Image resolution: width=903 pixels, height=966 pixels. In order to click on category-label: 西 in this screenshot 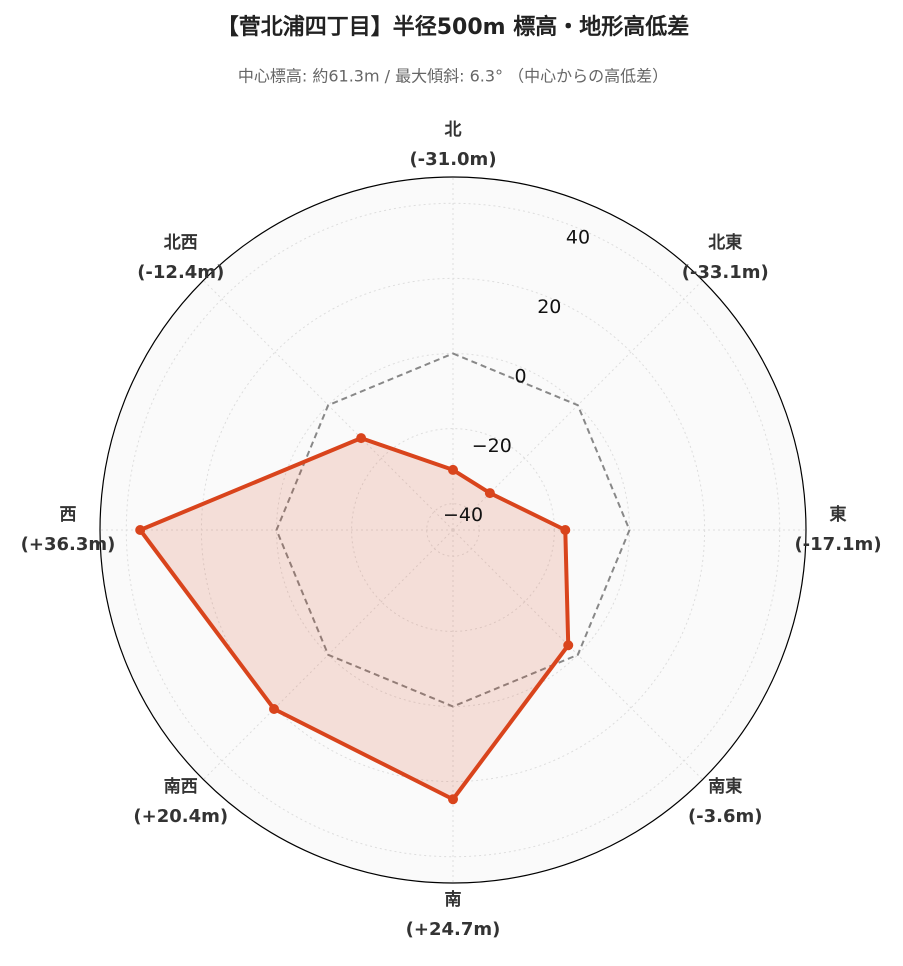, I will do `click(68, 515)`.